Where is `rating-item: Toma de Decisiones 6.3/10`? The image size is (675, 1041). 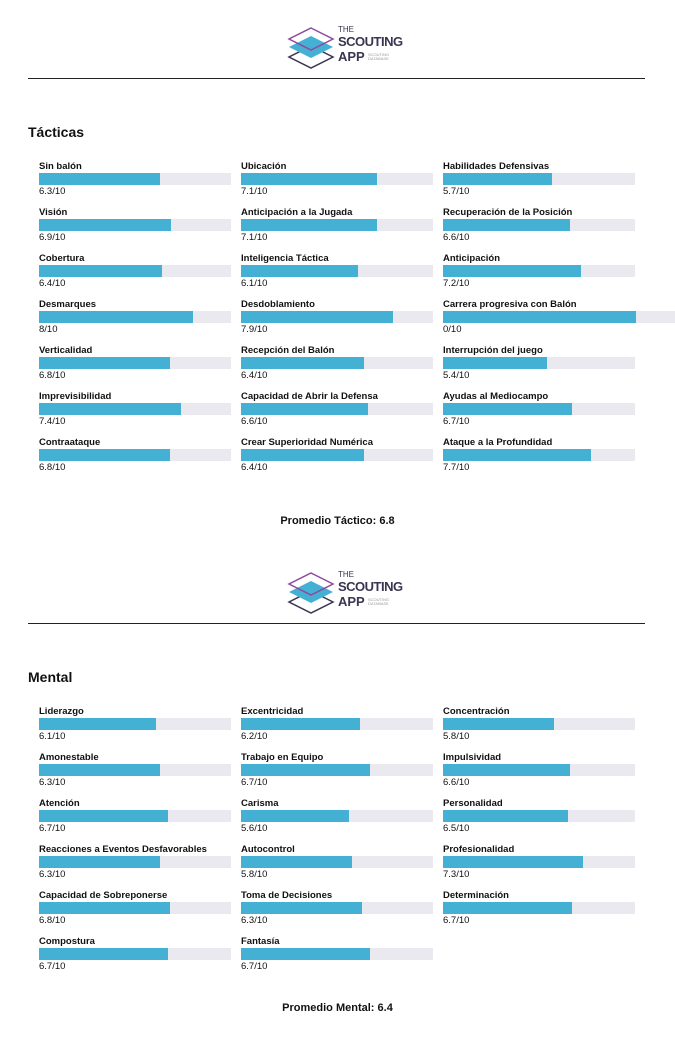 rating-item: Toma de Decisiones 6.3/10 is located at coordinates (342, 913).